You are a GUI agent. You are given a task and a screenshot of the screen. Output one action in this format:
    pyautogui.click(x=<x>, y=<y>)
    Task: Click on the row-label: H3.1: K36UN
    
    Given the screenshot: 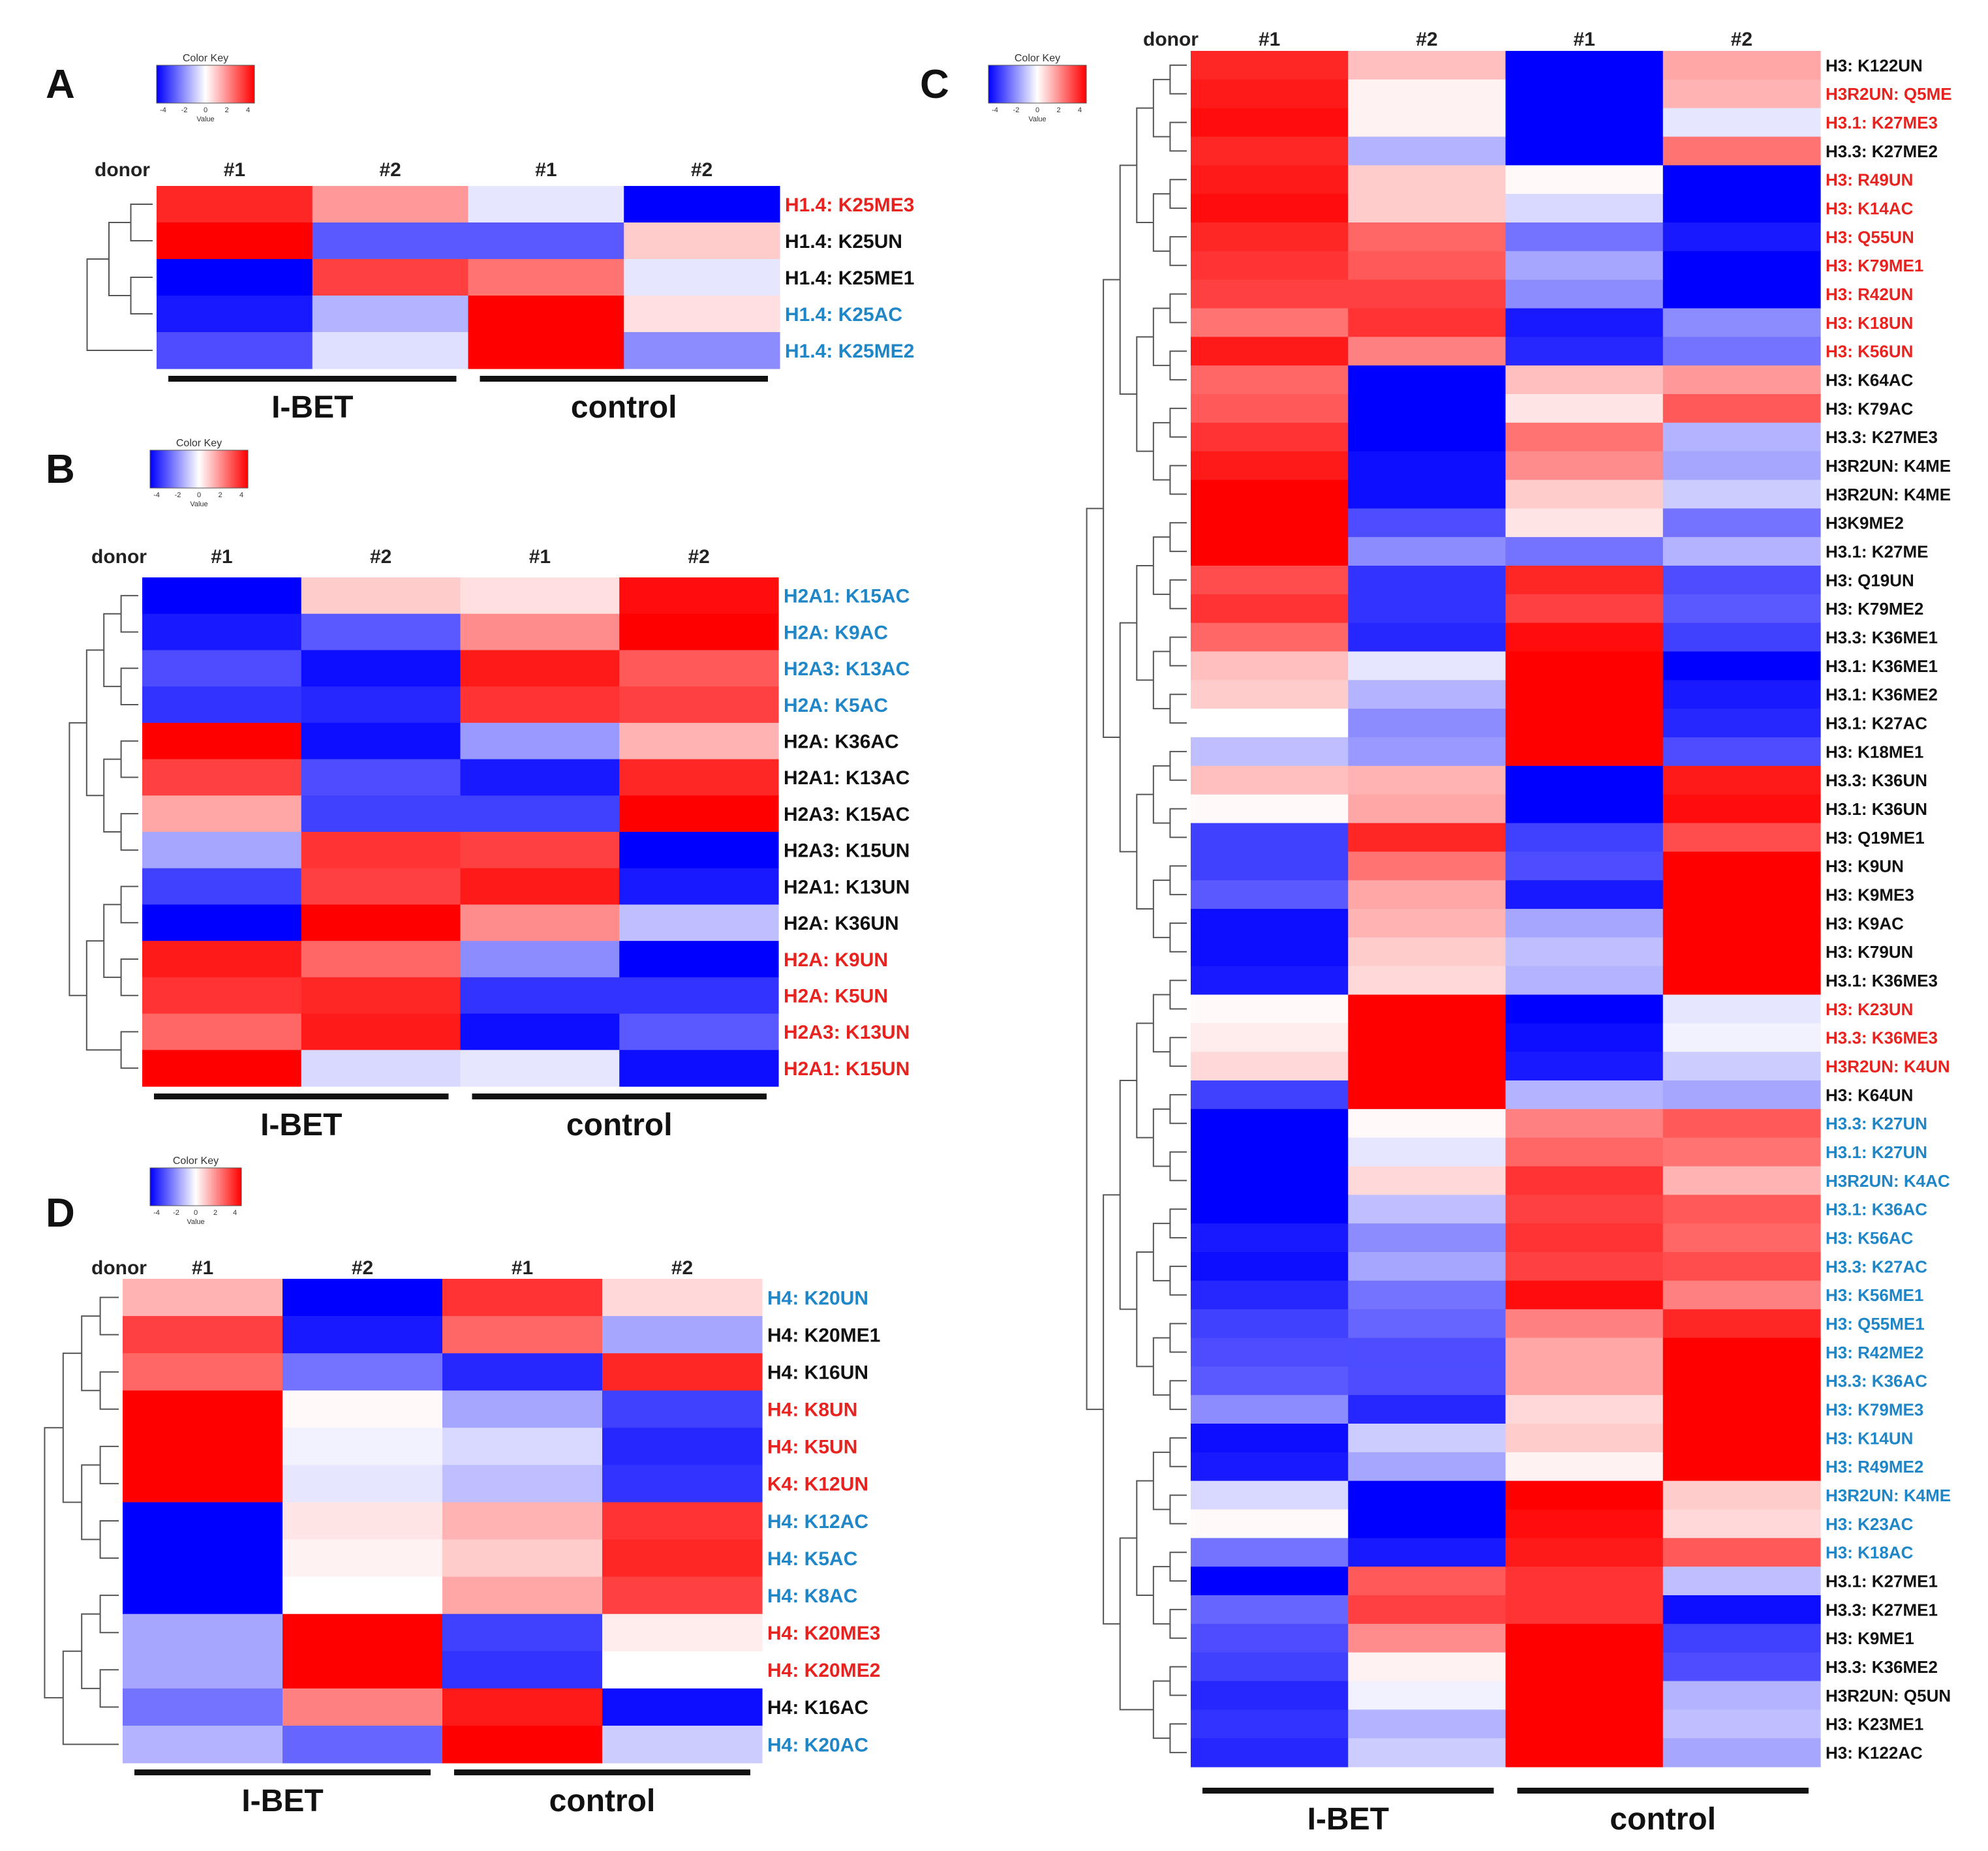 What is the action you would take?
    pyautogui.click(x=1876, y=809)
    